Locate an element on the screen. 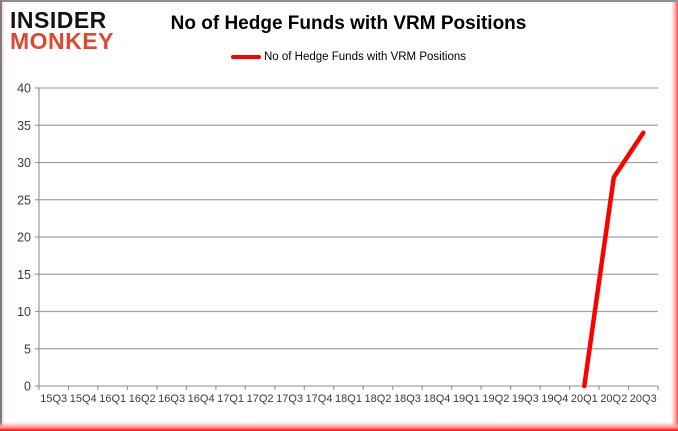  svg-text: 18Q4 is located at coordinates (436, 399).